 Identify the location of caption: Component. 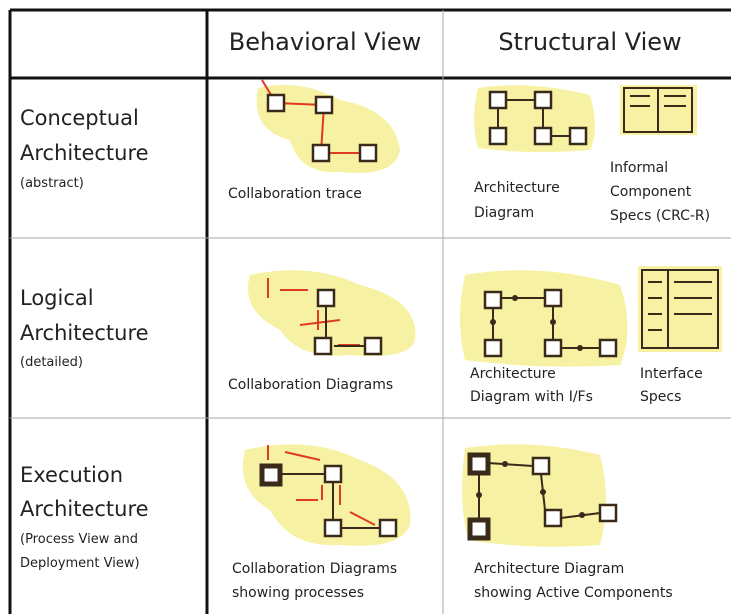
(651, 192).